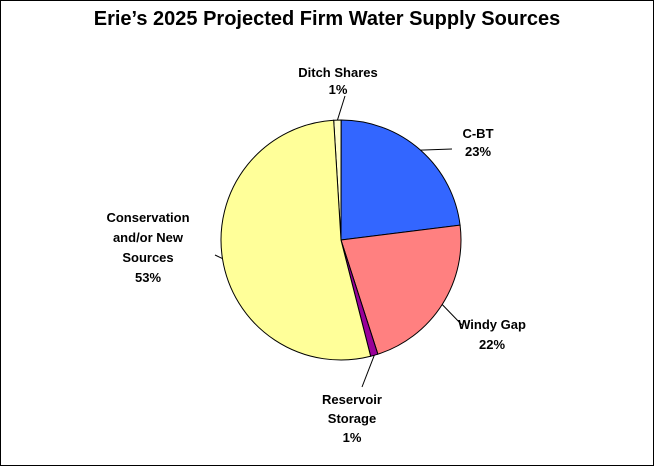  I want to click on slice-value-label: 23%, so click(478, 151).